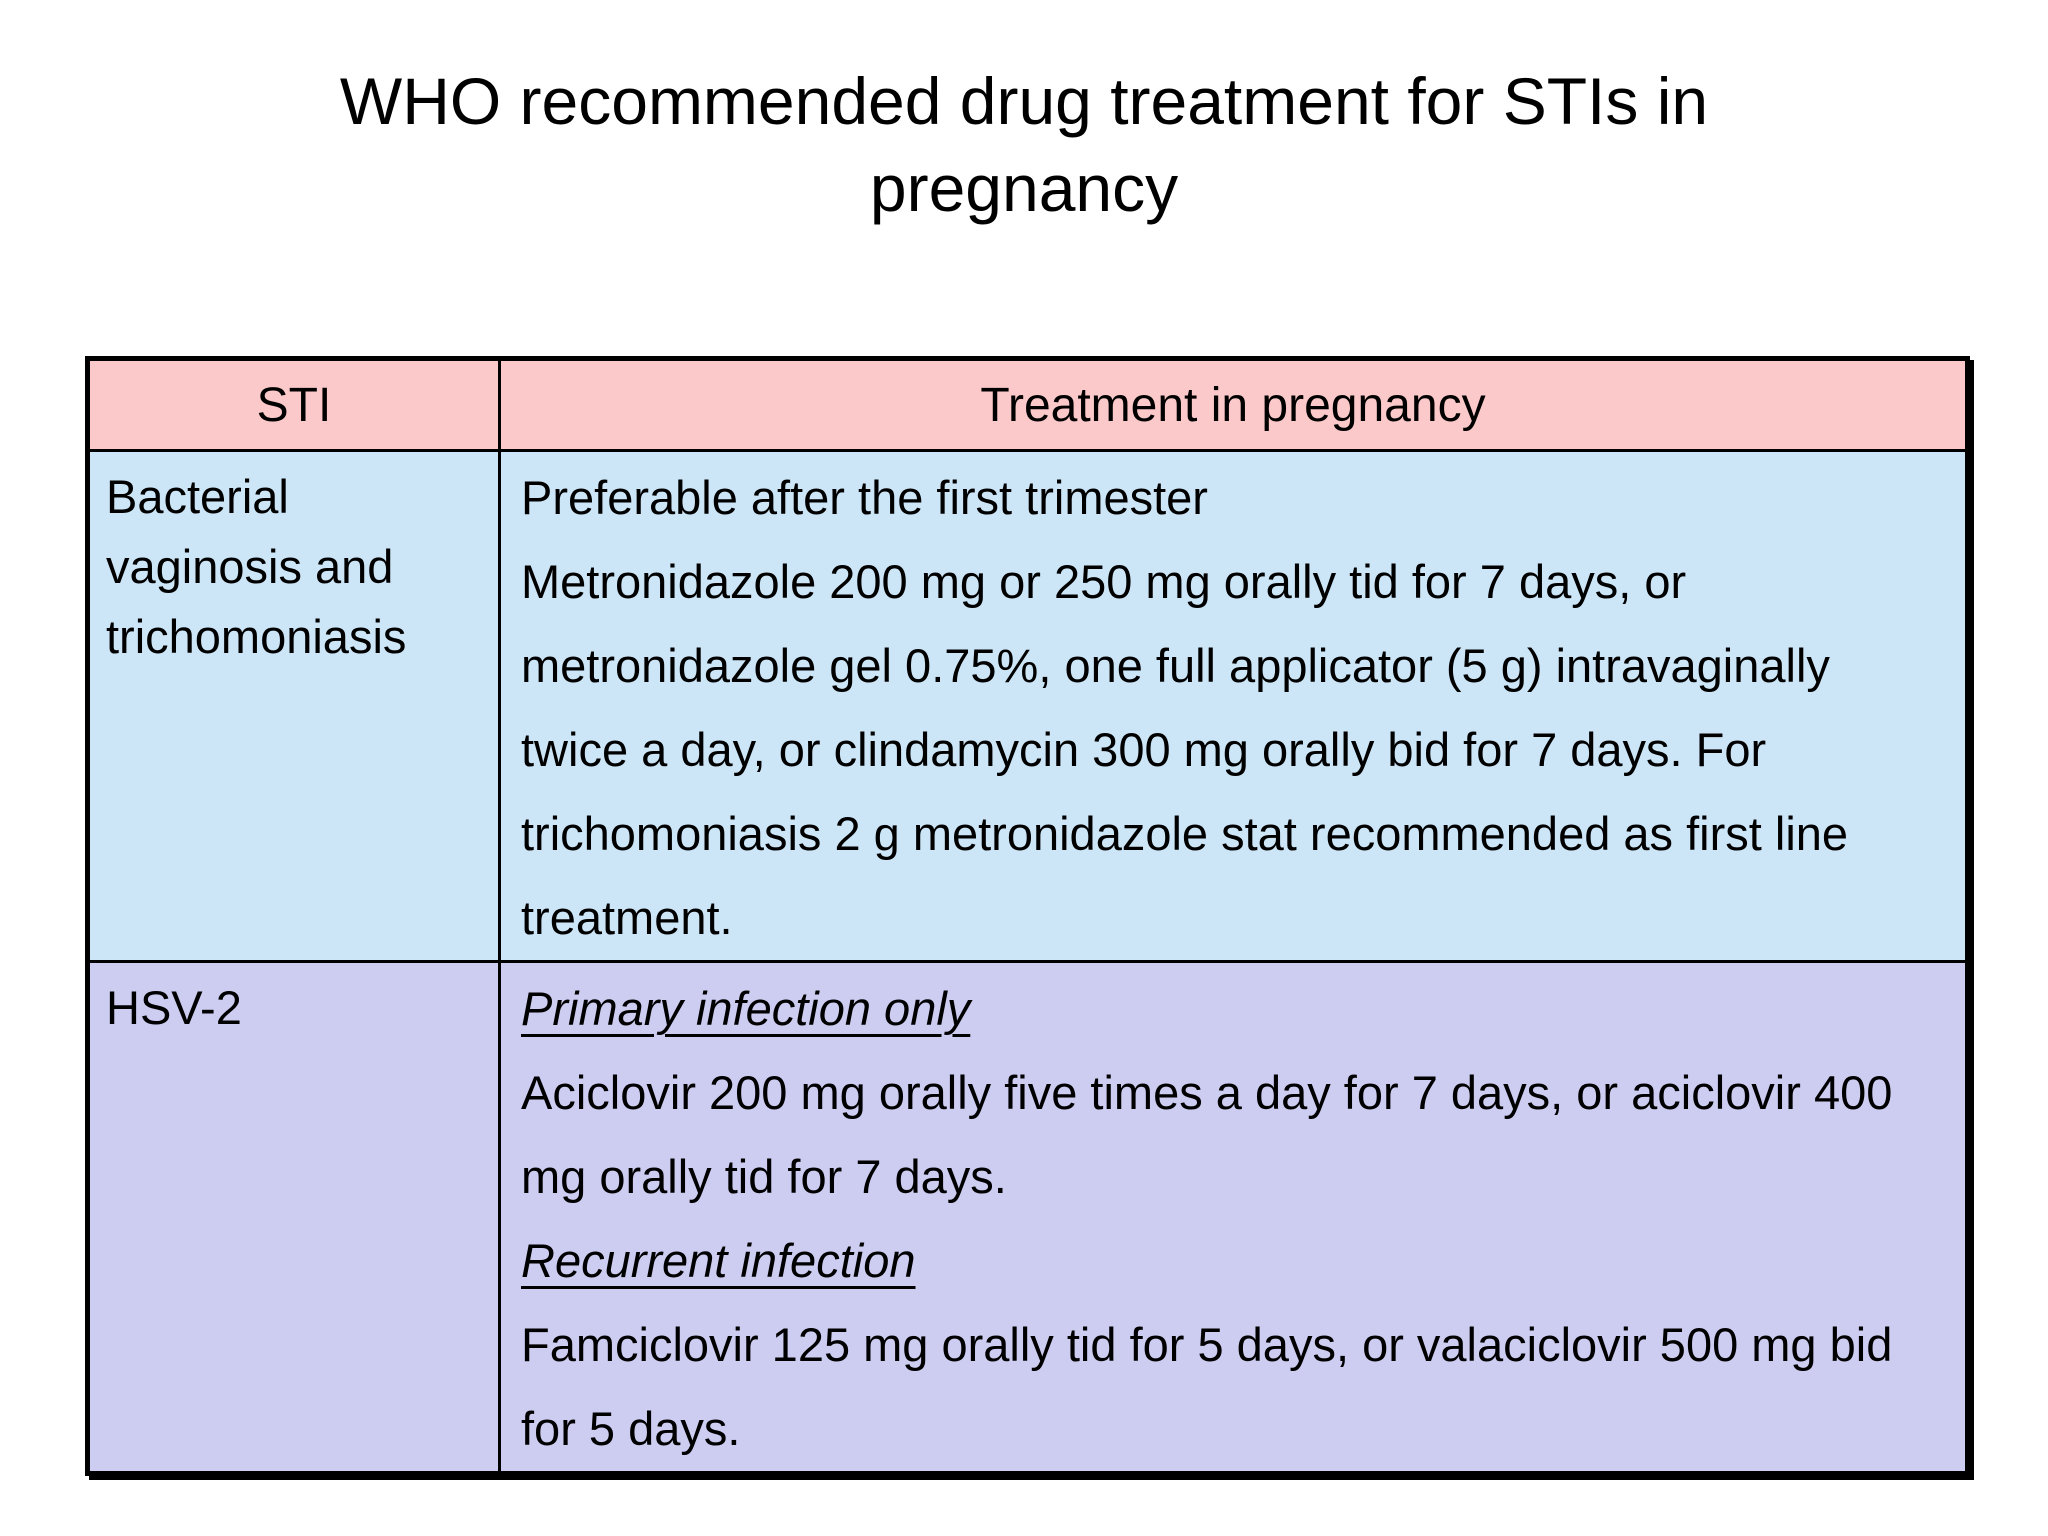 This screenshot has height=1536, width=2048. What do you see at coordinates (718, 1260) in the screenshot?
I see `heading-recurrent-infection: Recurrent infection` at bounding box center [718, 1260].